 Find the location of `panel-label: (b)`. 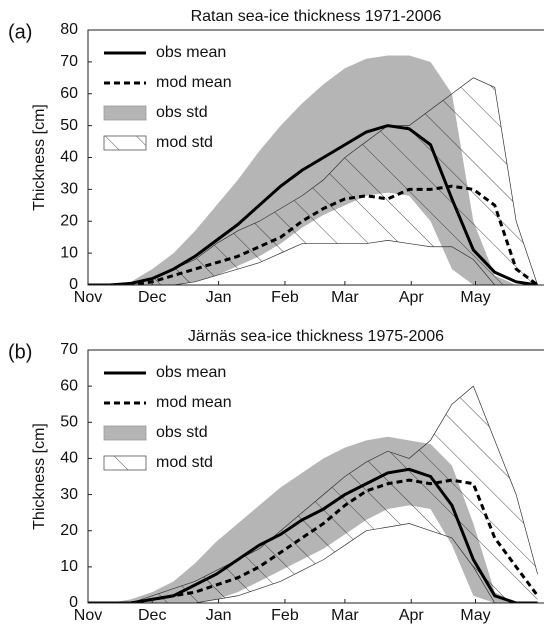

panel-label: (b) is located at coordinates (20, 352).